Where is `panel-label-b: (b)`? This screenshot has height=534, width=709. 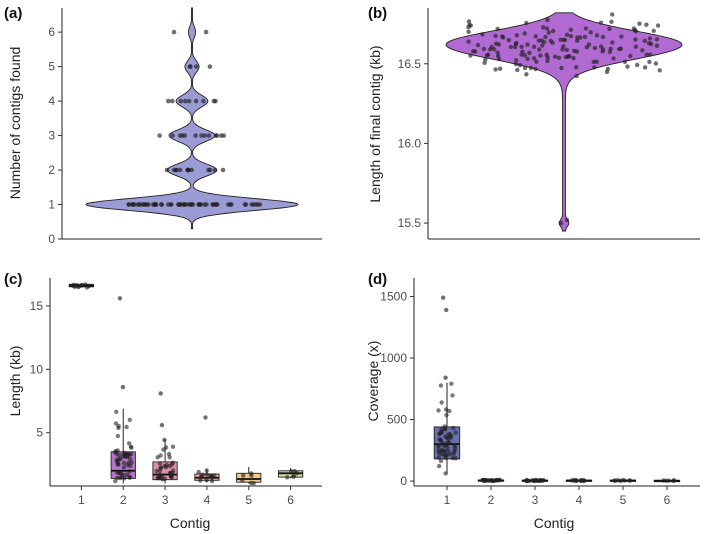 panel-label-b: (b) is located at coordinates (377, 13).